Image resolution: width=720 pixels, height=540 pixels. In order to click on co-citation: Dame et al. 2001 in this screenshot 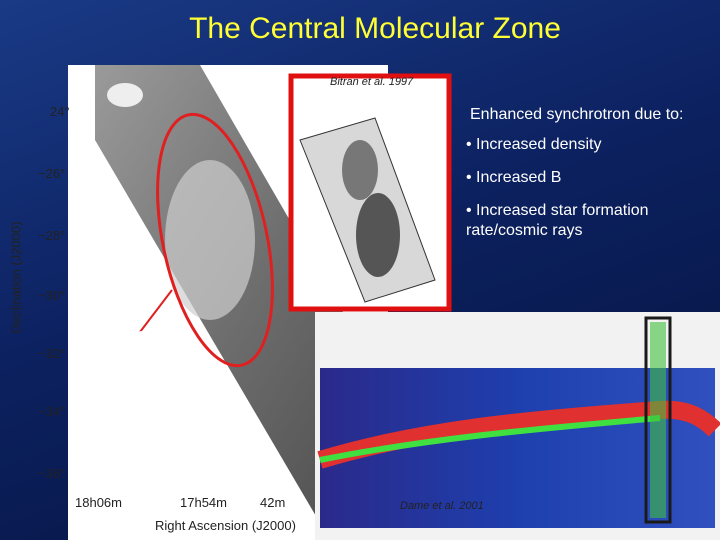, I will do `click(442, 506)`.